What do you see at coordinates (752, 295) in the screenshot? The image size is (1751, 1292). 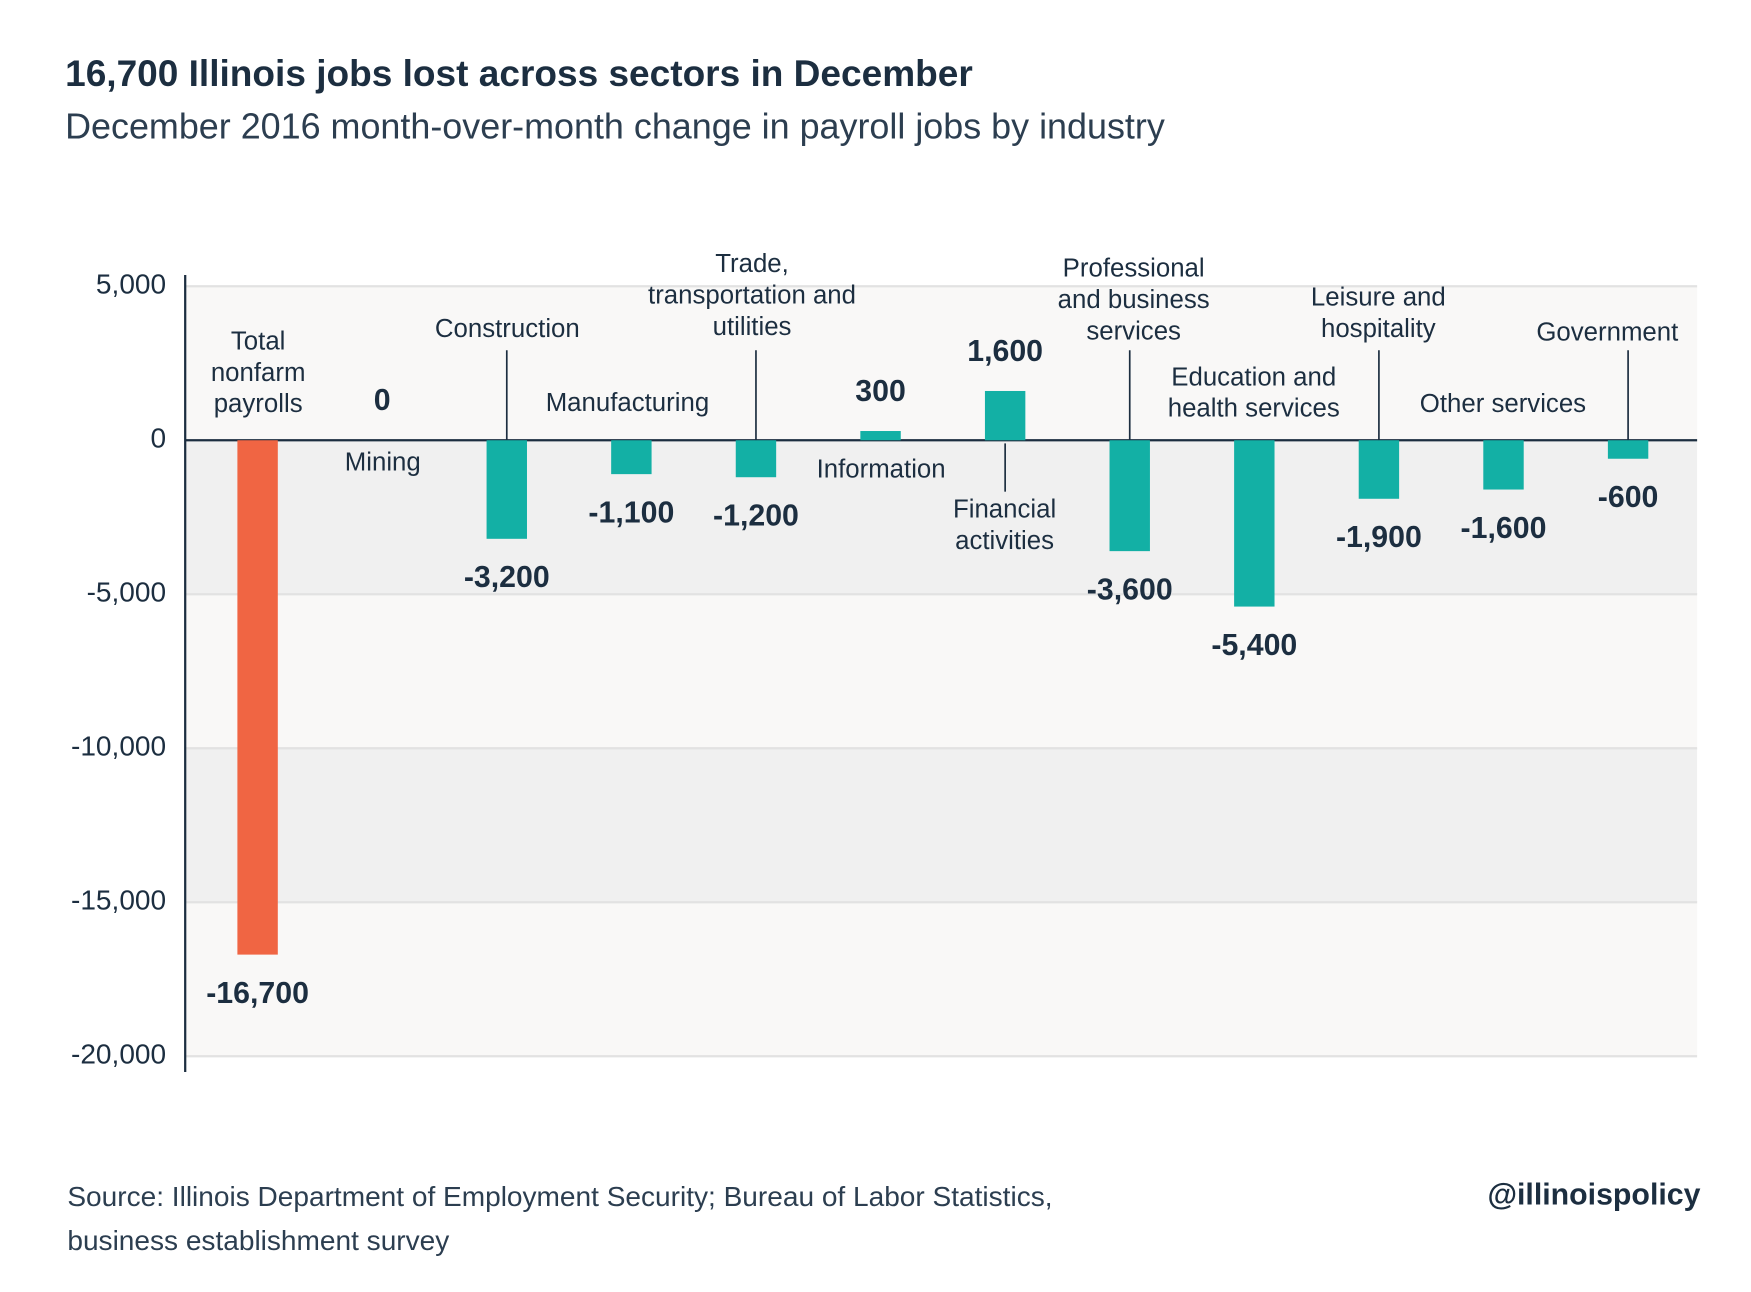 I see `category-label: Trade, transportation and utilities` at bounding box center [752, 295].